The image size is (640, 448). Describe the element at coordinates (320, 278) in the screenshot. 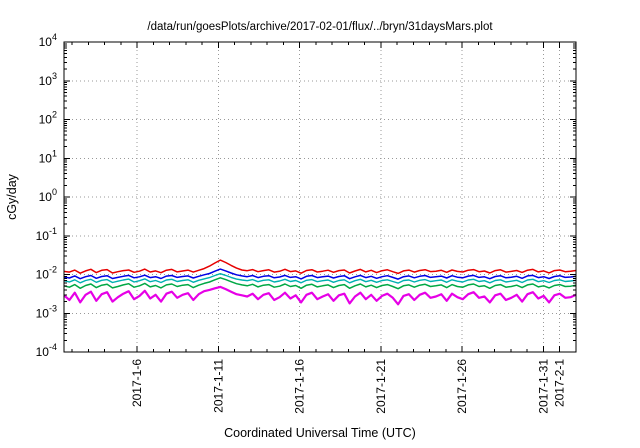

I see `series-cyan` at that location.